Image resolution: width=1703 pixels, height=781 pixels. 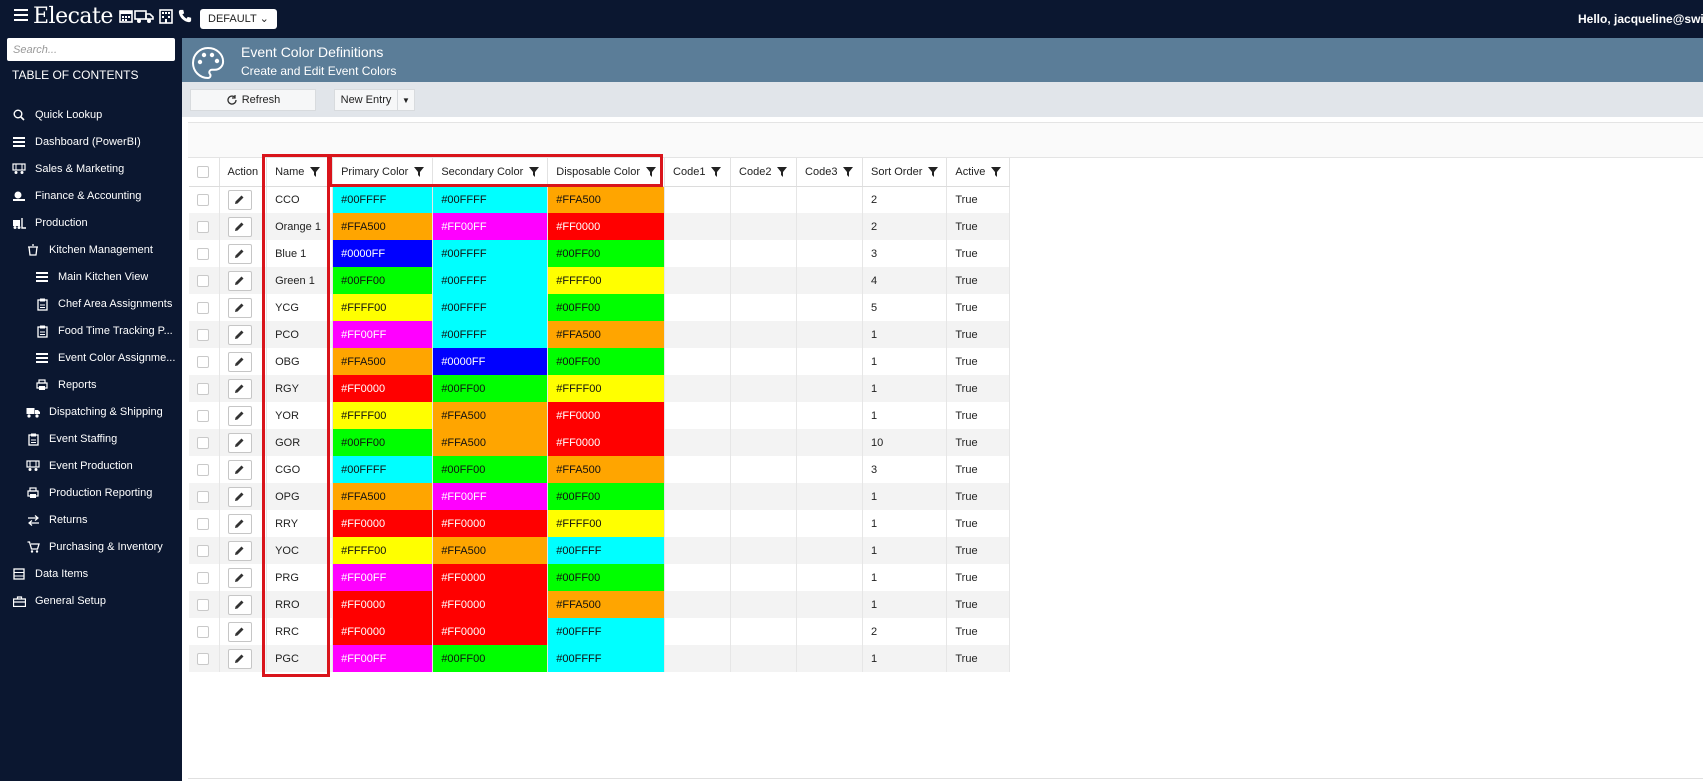 I want to click on table-row: CGO #00FFFF #00FF00 #FFA500 3 True, so click(x=600, y=469).